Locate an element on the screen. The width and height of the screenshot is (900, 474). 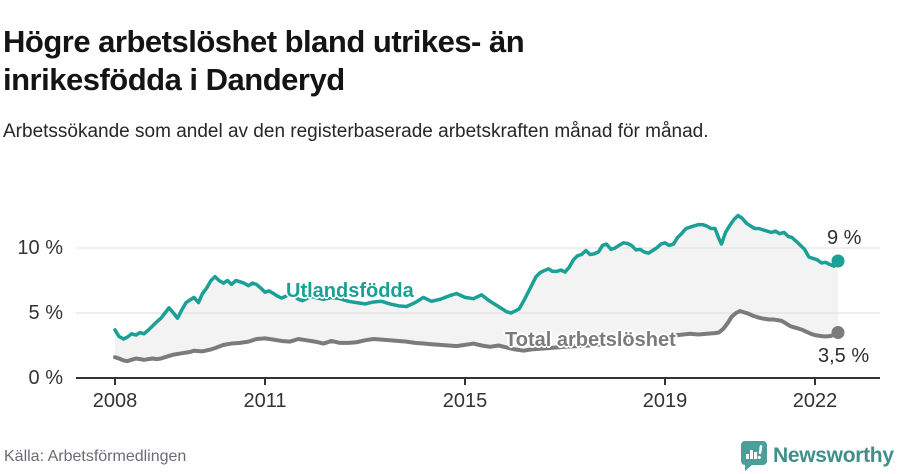
series-label-utlandsfodda: Utlandsfödda is located at coordinates (350, 291).